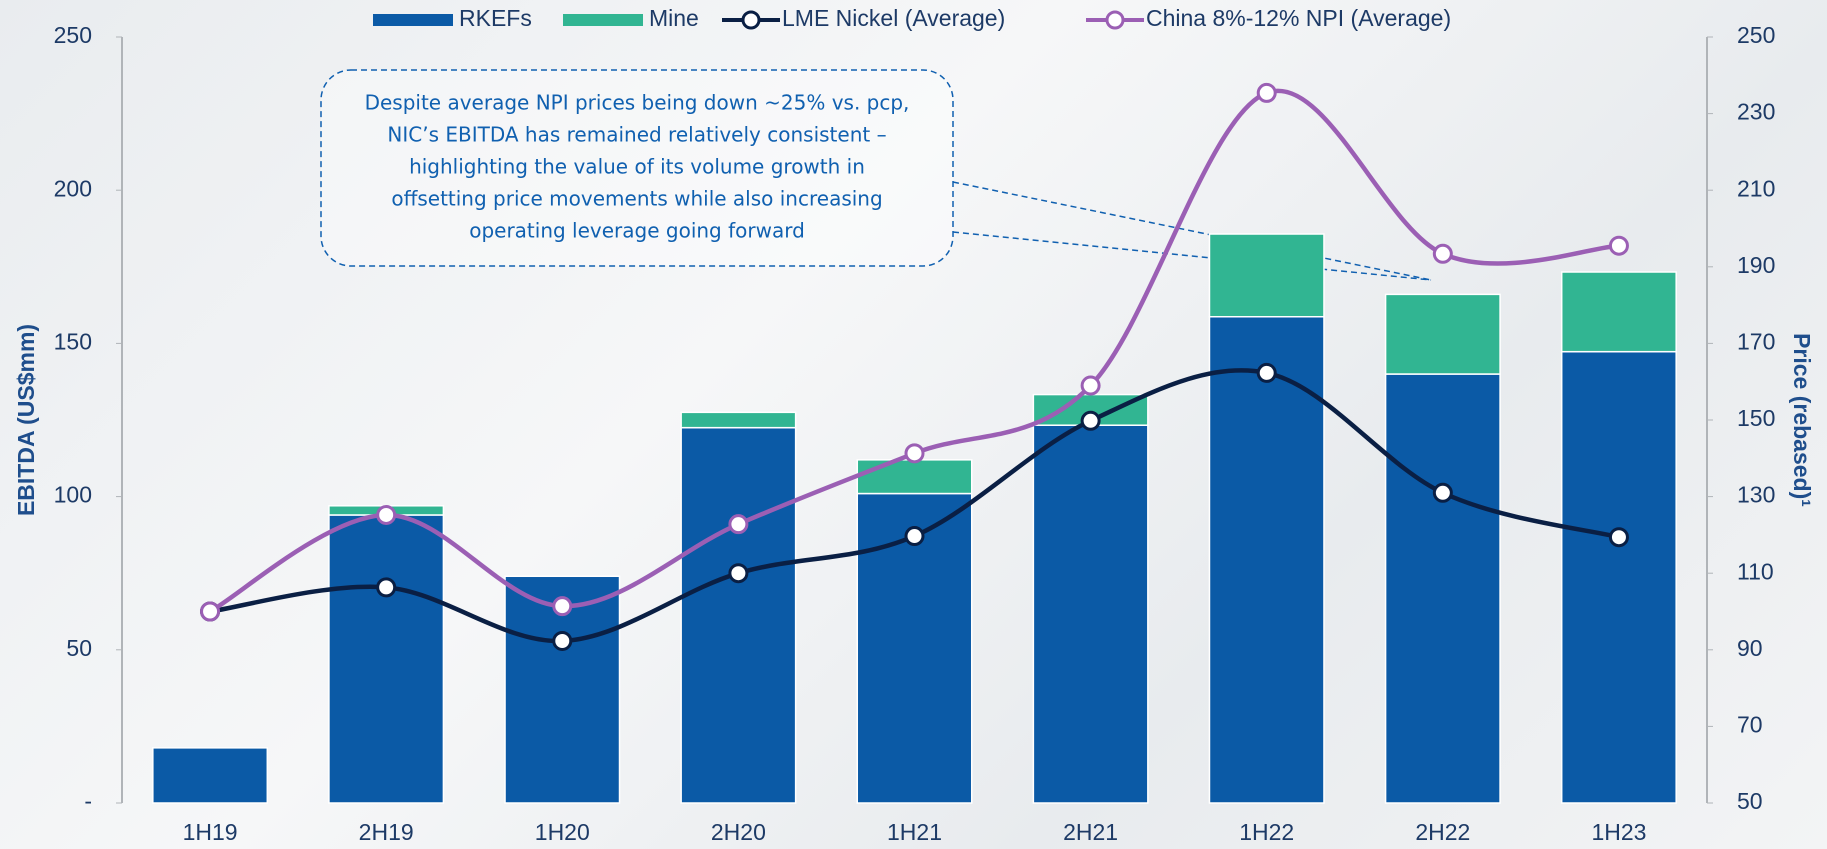  What do you see at coordinates (637, 231) in the screenshot?
I see `annotation-text: operating leverage going forward` at bounding box center [637, 231].